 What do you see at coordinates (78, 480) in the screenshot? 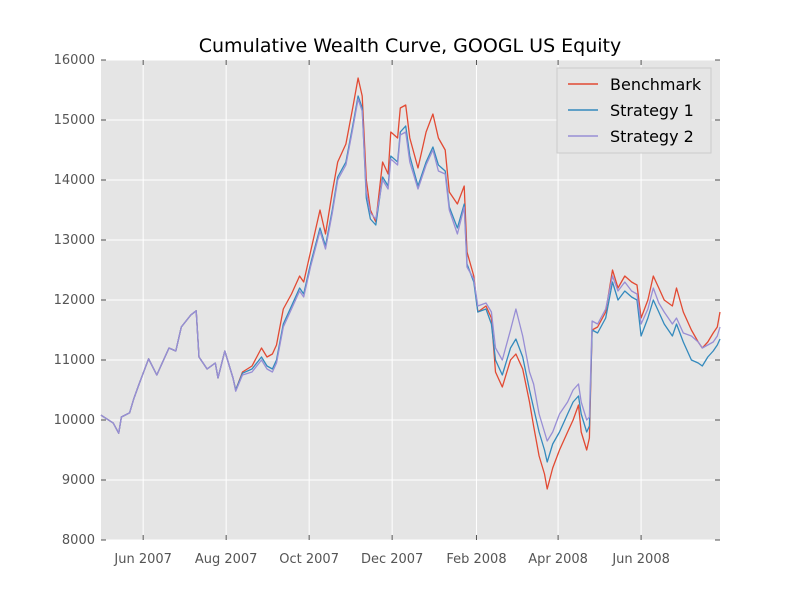
I see `y-tick-label: 9000` at bounding box center [78, 480].